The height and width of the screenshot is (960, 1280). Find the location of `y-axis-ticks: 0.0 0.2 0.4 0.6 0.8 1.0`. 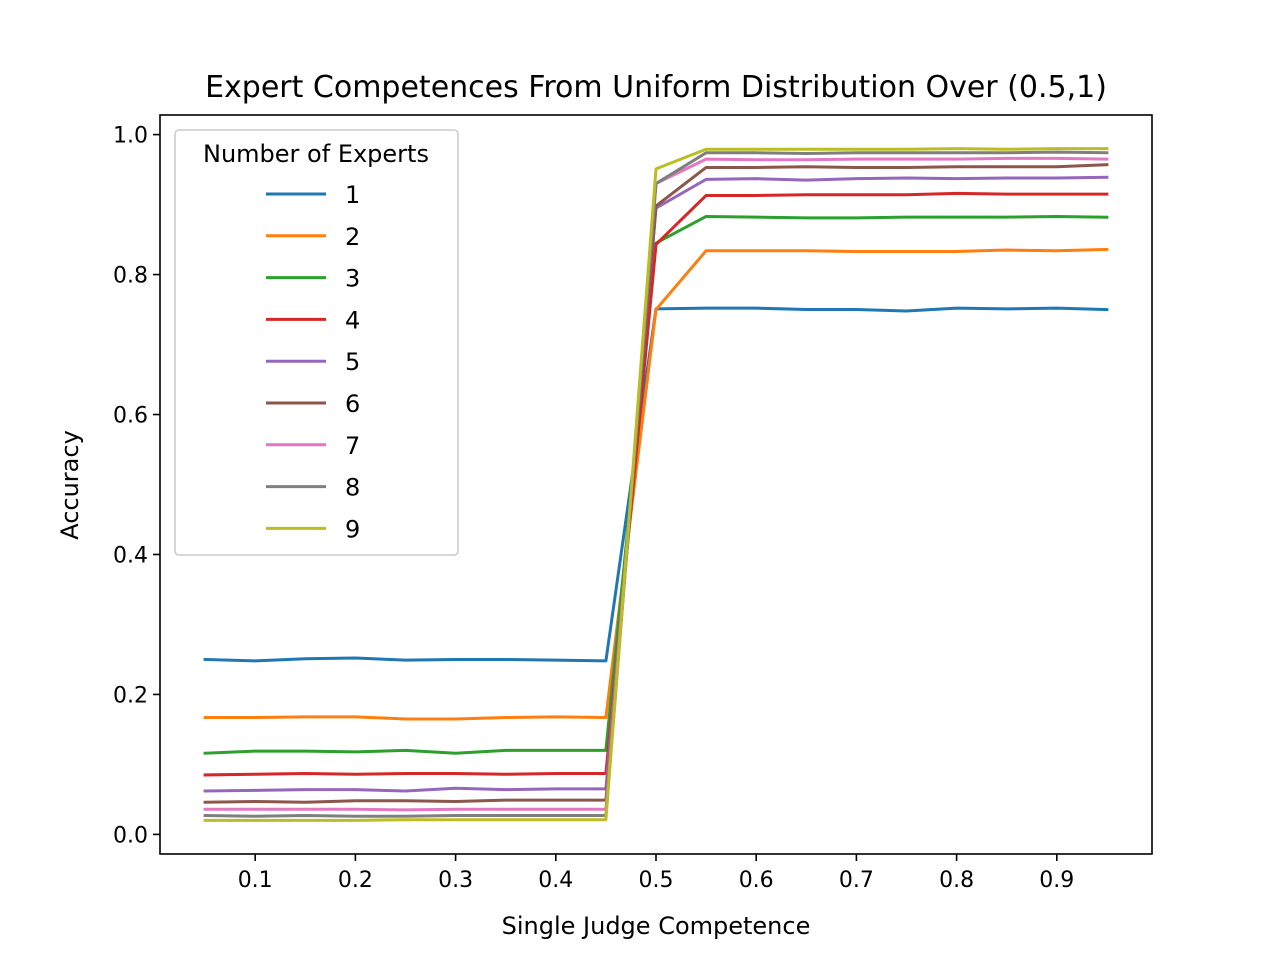

y-axis-ticks: 0.0 0.2 0.4 0.6 0.8 1.0 is located at coordinates (136, 486).